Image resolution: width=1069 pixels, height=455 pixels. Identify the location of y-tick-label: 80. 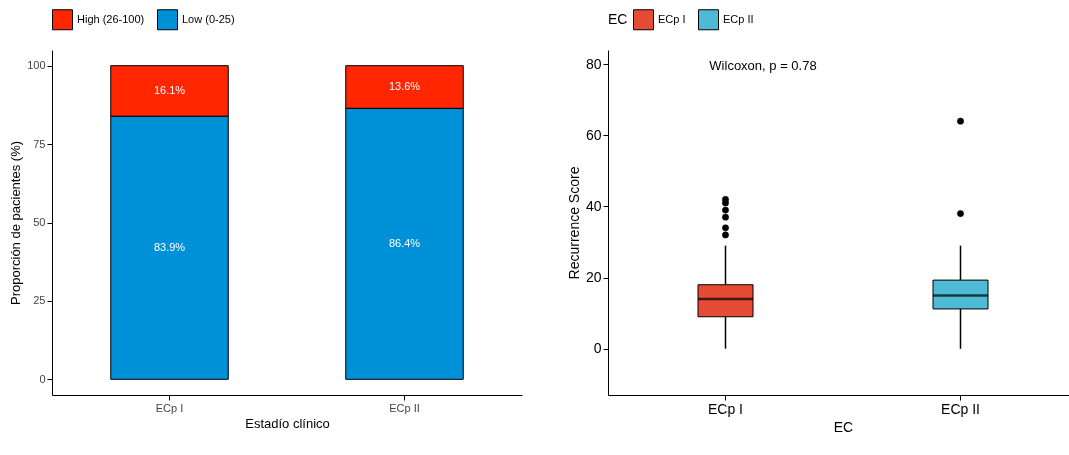
(593, 63).